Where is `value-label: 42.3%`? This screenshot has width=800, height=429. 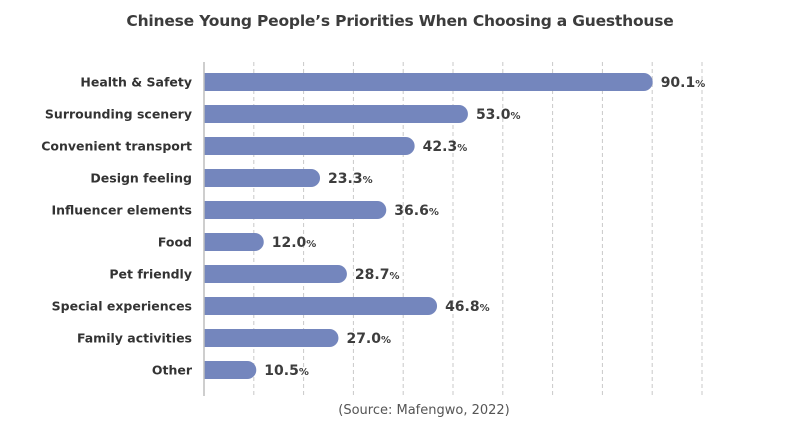
value-label: 42.3% is located at coordinates (445, 147).